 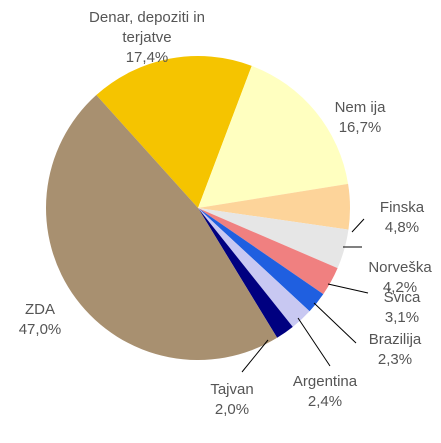 I want to click on category-label: ZDA, so click(x=40, y=309).